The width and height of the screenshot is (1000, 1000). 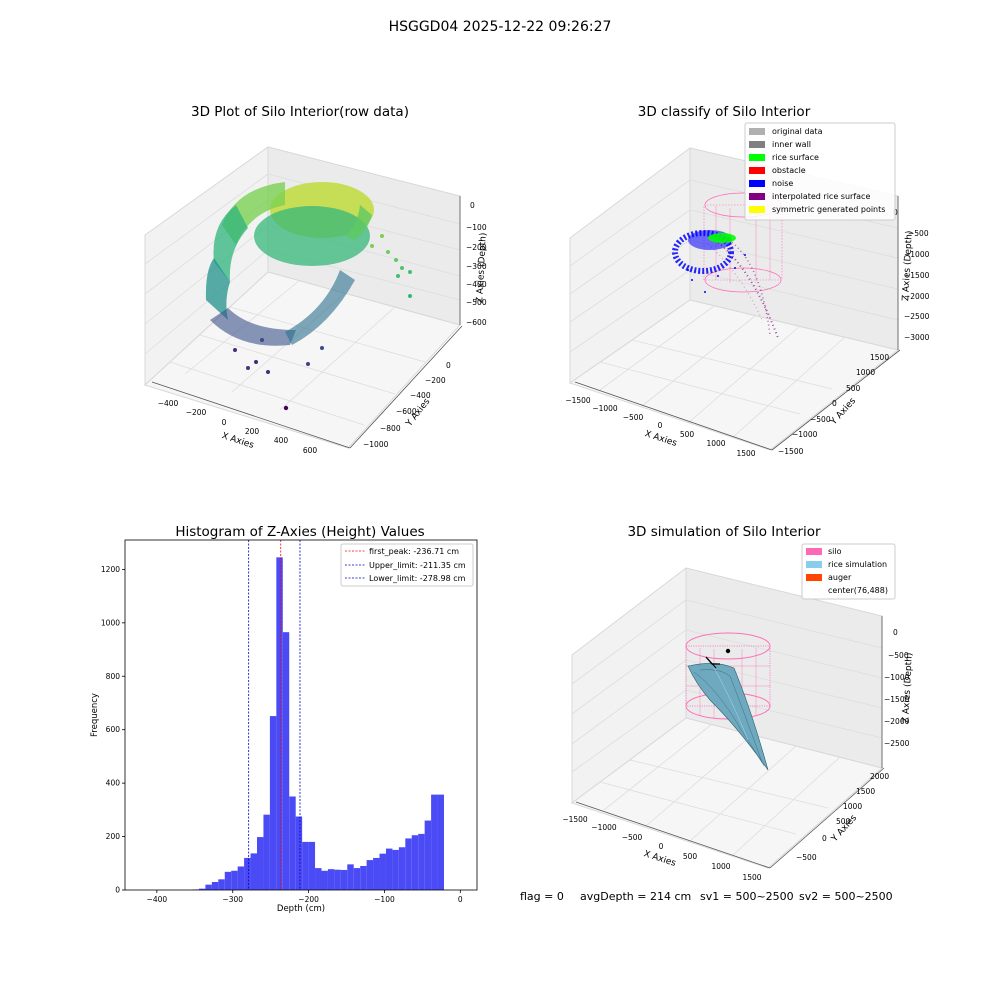 I want to click on raw-x-tick: 0, so click(x=224, y=422).